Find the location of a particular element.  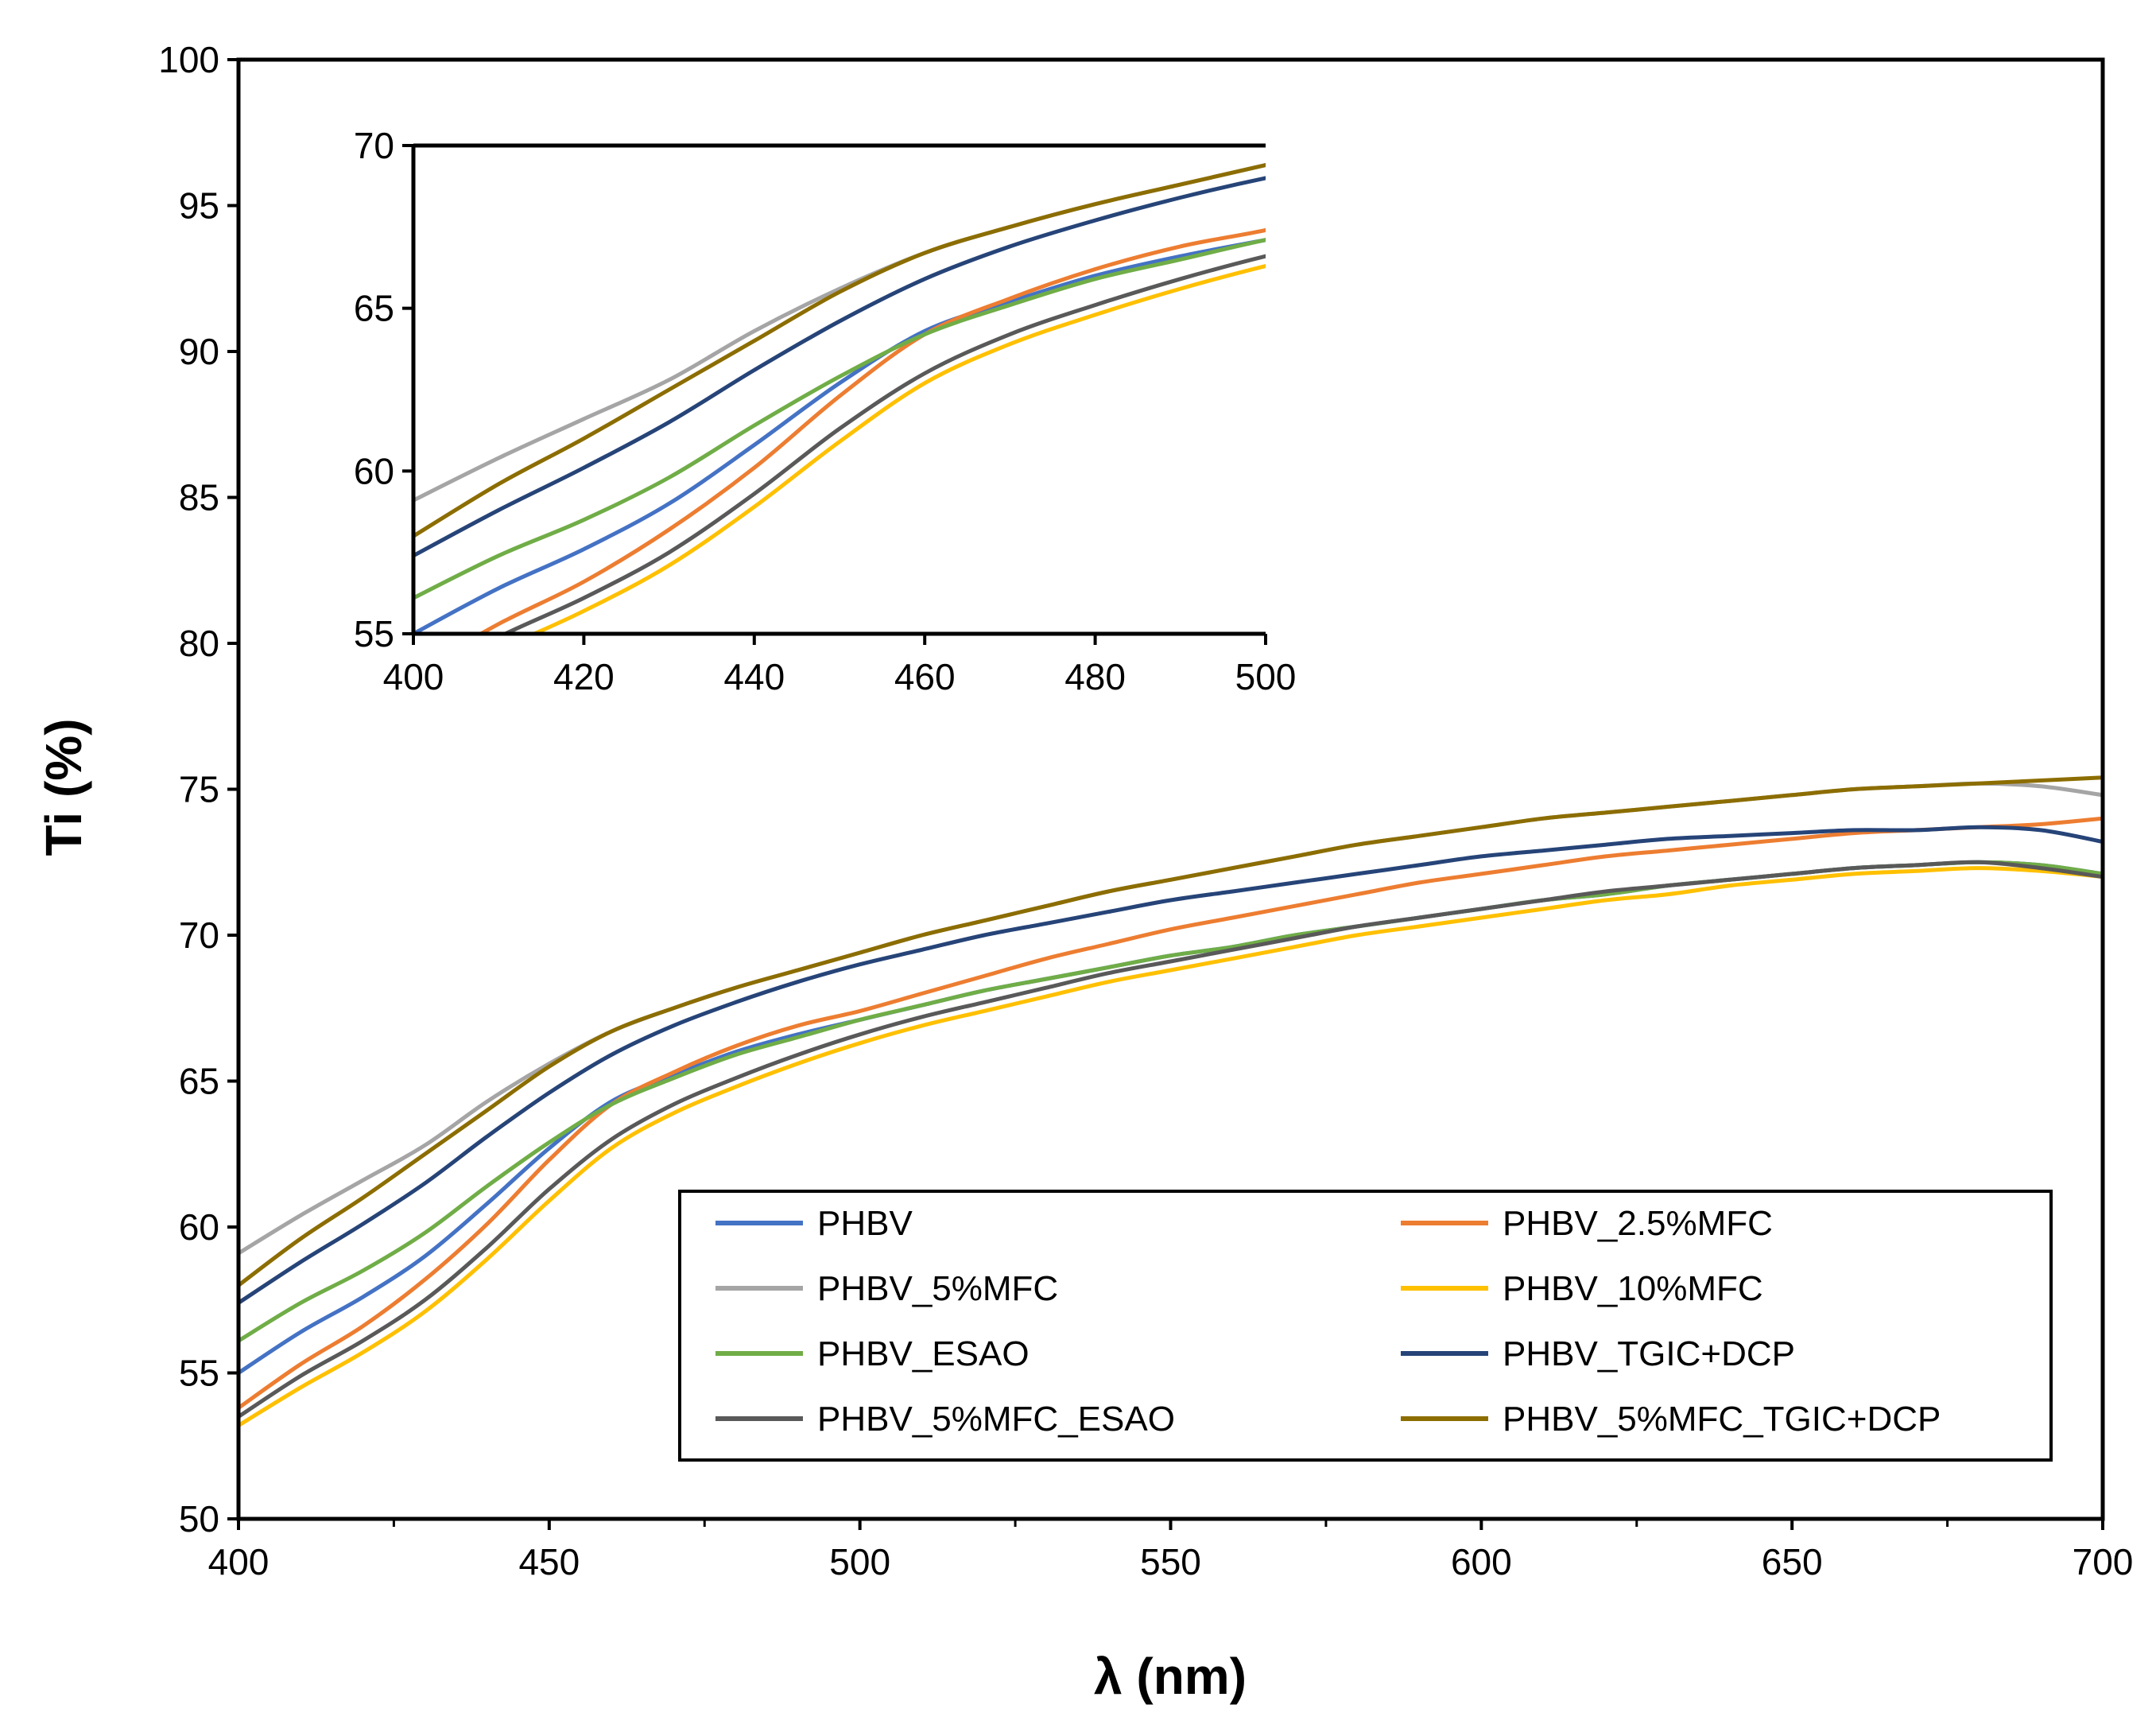

legend-label: PHBV_5%MFC_TGIC+DCP is located at coordinates (1722, 1419).